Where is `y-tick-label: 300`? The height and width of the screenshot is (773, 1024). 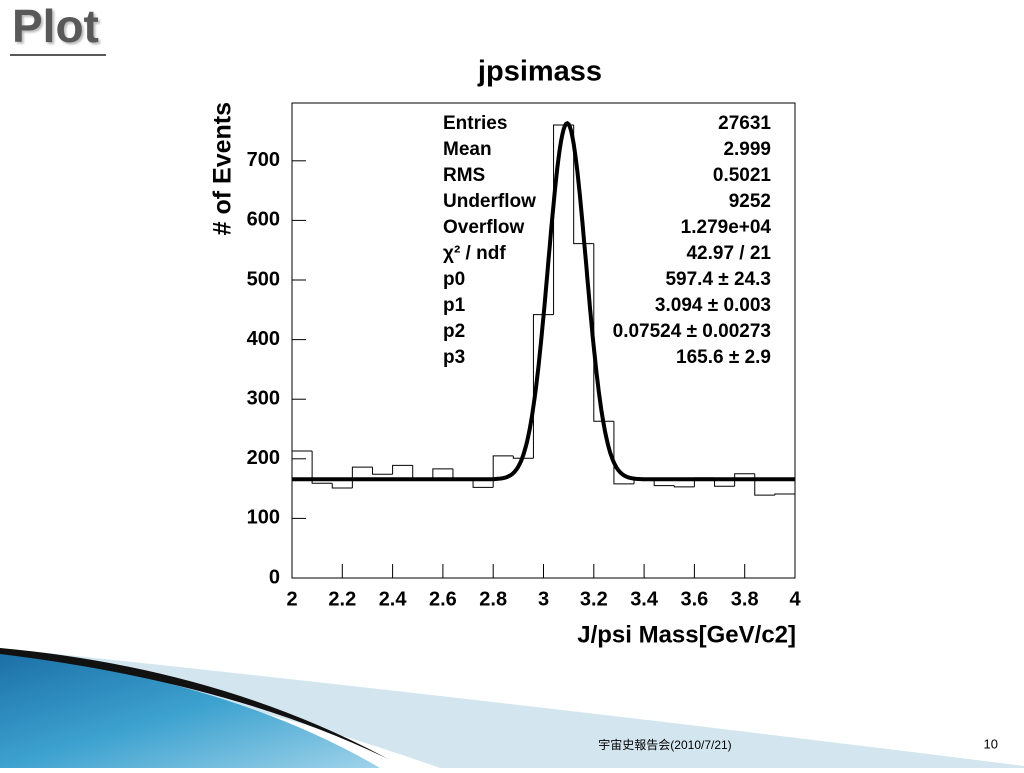 y-tick-label: 300 is located at coordinates (263, 398).